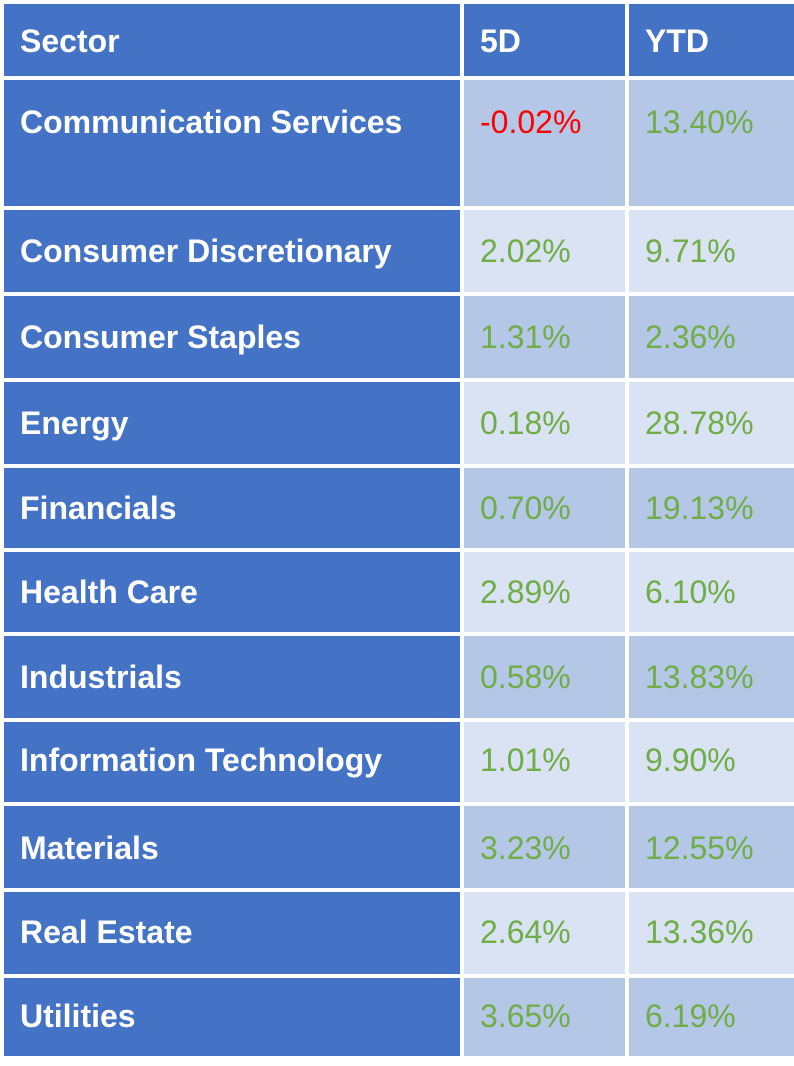 The width and height of the screenshot is (794, 1066). I want to click on ytd-cell: 2.36%, so click(709, 337).